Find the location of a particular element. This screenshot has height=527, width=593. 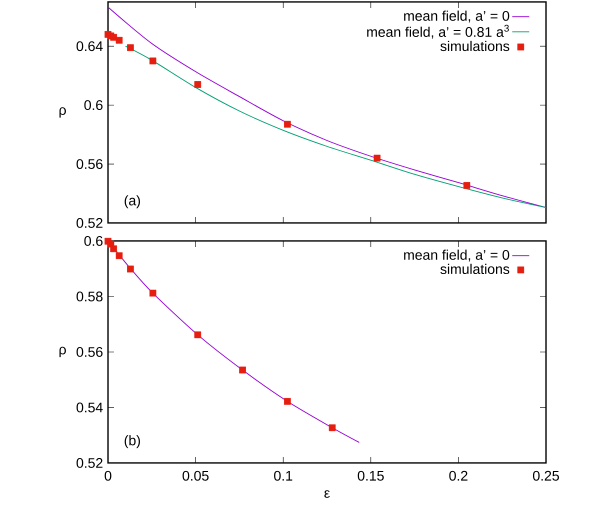

annotation: (a) is located at coordinates (132, 201).